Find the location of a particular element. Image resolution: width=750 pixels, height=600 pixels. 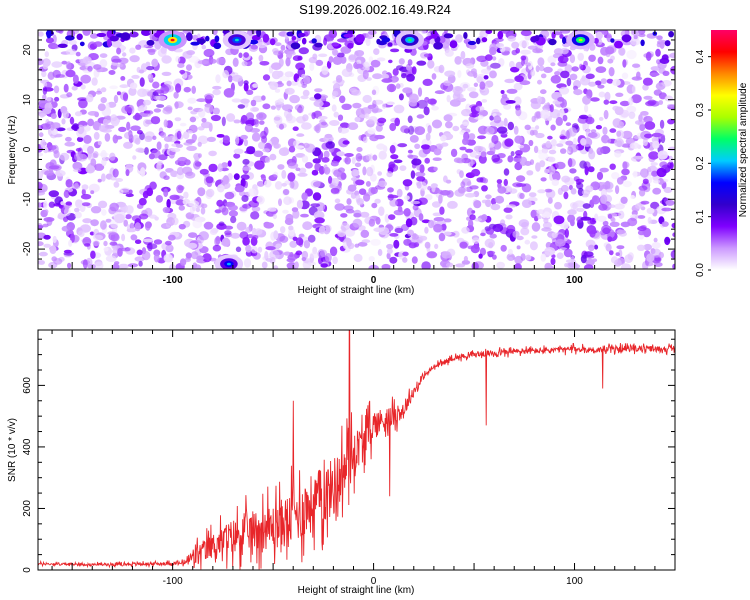

x-tick-label: -100 is located at coordinates (173, 280).